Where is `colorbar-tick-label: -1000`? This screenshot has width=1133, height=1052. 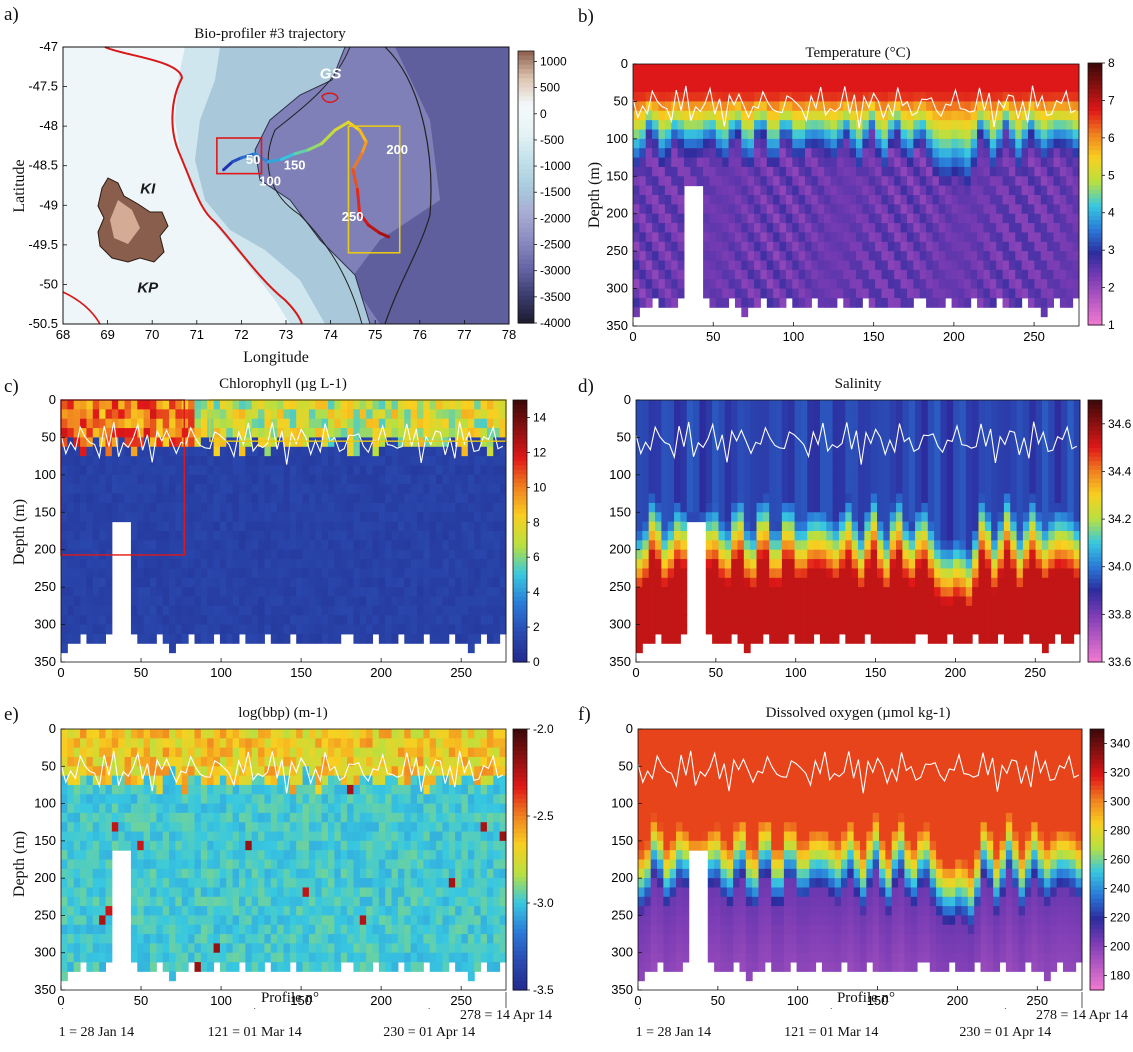 colorbar-tick-label: -1000 is located at coordinates (555, 166).